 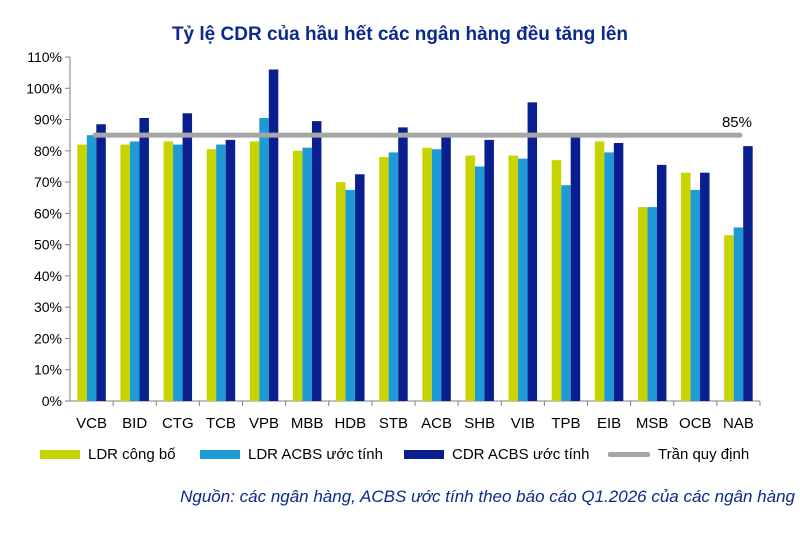 What do you see at coordinates (565, 423) in the screenshot?
I see `x-tick-label: TPB` at bounding box center [565, 423].